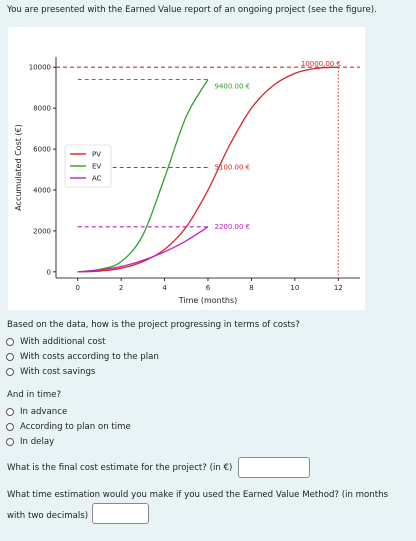 The width and height of the screenshot is (416, 541). Describe the element at coordinates (233, 227) in the screenshot. I see `reference-label-3: 2200.00 €` at that location.